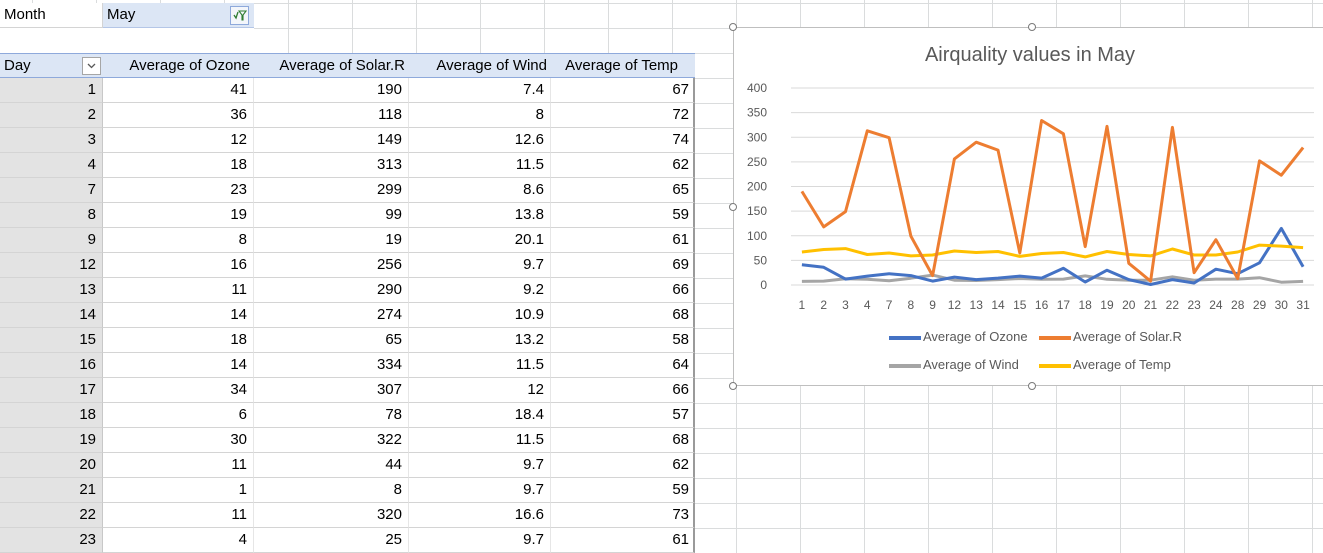  Describe the element at coordinates (178, 15) in the screenshot. I see `filter-value: May` at that location.